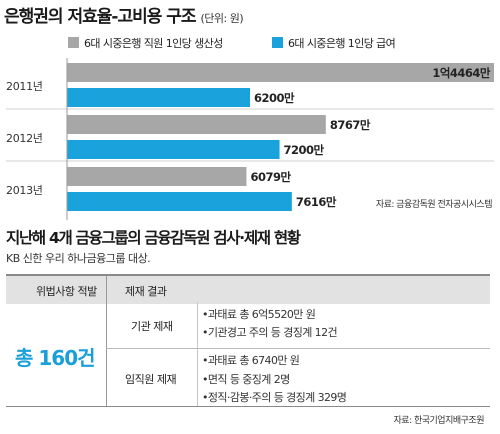 The image size is (500, 434). What do you see at coordinates (146, 291) in the screenshot?
I see `header-sanction-result: 제재 결과` at bounding box center [146, 291].